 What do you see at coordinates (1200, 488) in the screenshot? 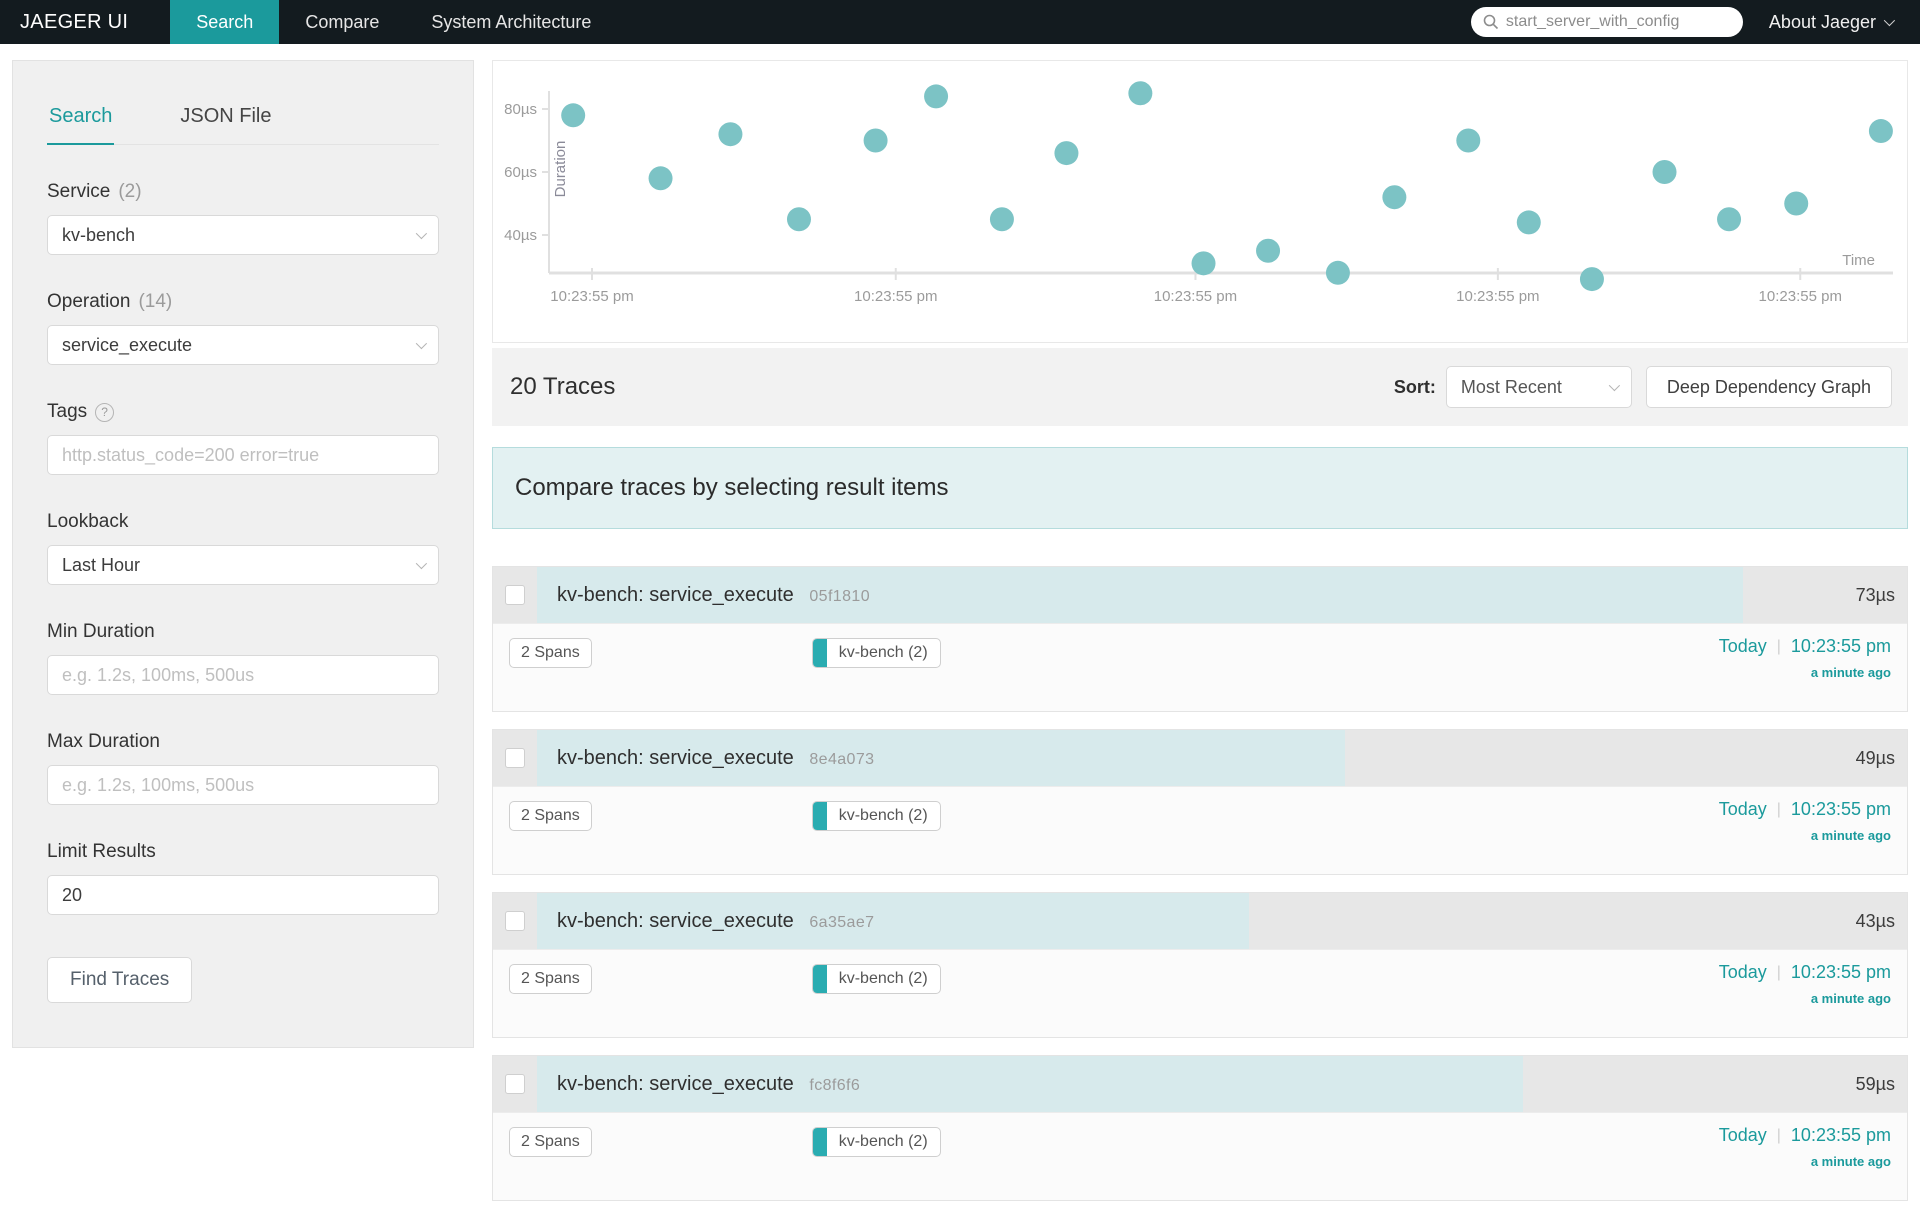
I see `compare-traces-banner: Compare traces by selecting result items` at bounding box center [1200, 488].